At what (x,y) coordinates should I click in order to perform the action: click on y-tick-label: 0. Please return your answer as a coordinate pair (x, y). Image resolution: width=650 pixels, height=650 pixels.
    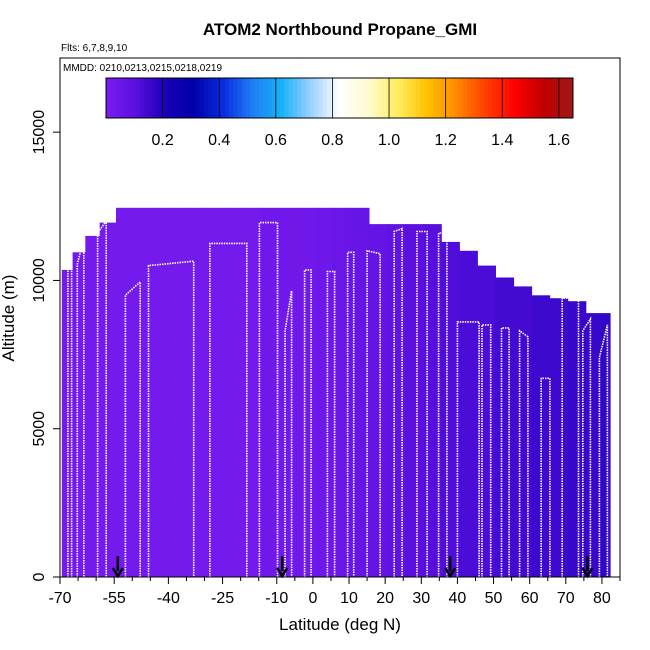
    Looking at the image, I should click on (39, 576).